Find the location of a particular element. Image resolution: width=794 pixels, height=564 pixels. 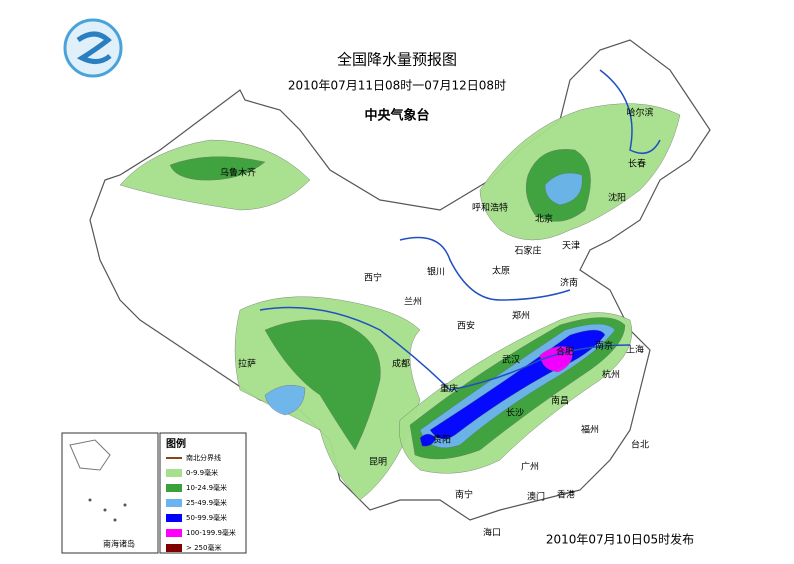

city-label: 台北 is located at coordinates (640, 445).